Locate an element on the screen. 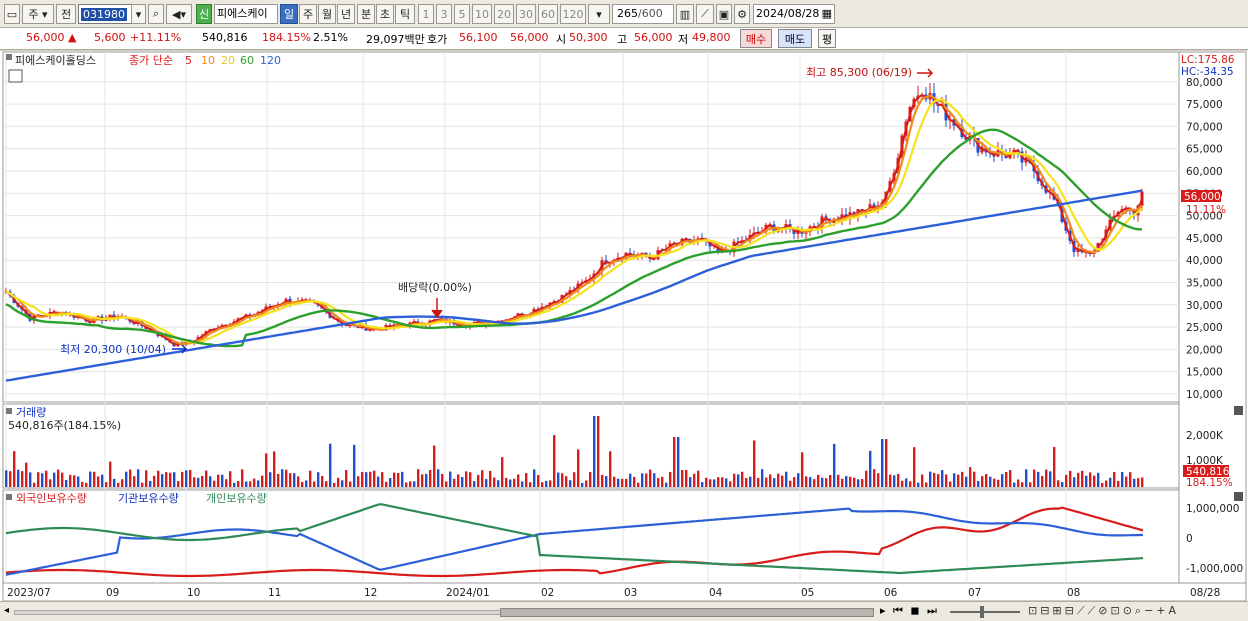 This screenshot has width=1248, height=621. ma-legend-5: 5 is located at coordinates (188, 60).